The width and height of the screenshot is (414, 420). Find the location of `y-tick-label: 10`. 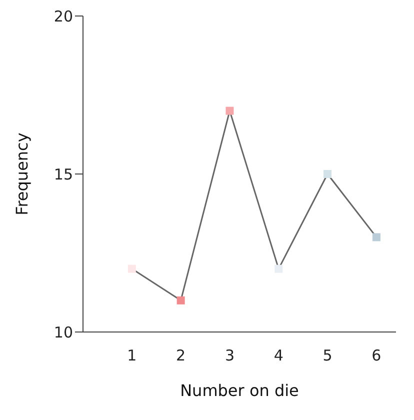

y-tick-label: 10 is located at coordinates (63, 332).